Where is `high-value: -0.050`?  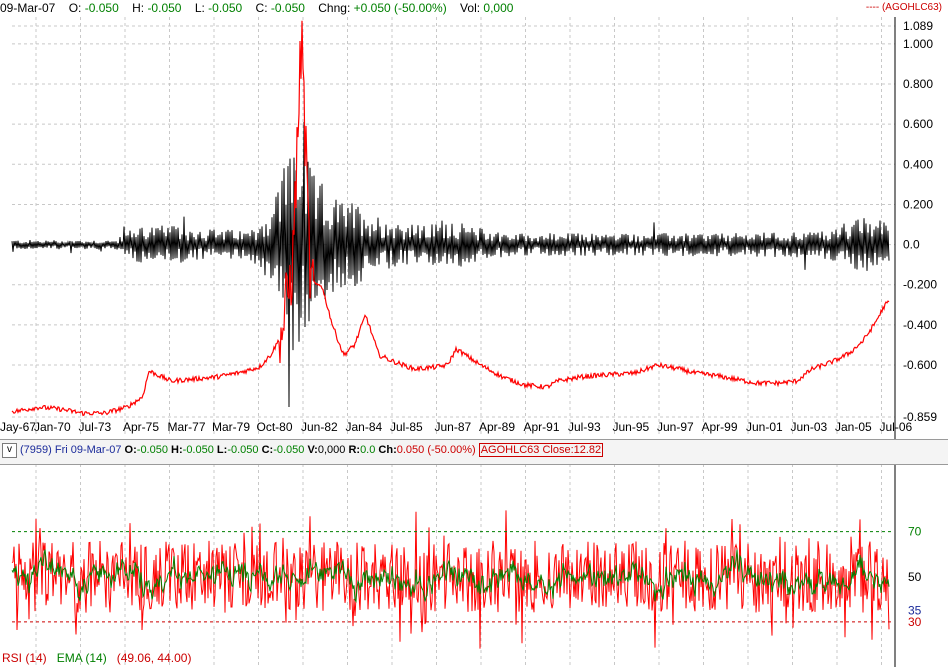
high-value: -0.050 is located at coordinates (164, 8).